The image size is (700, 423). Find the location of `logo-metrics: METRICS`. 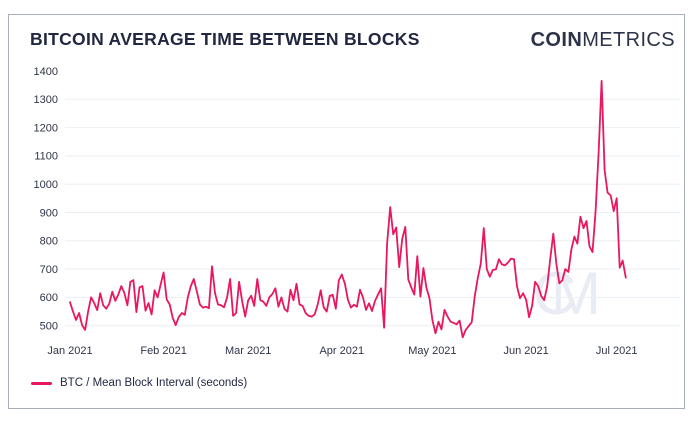

logo-metrics: METRICS is located at coordinates (628, 40).